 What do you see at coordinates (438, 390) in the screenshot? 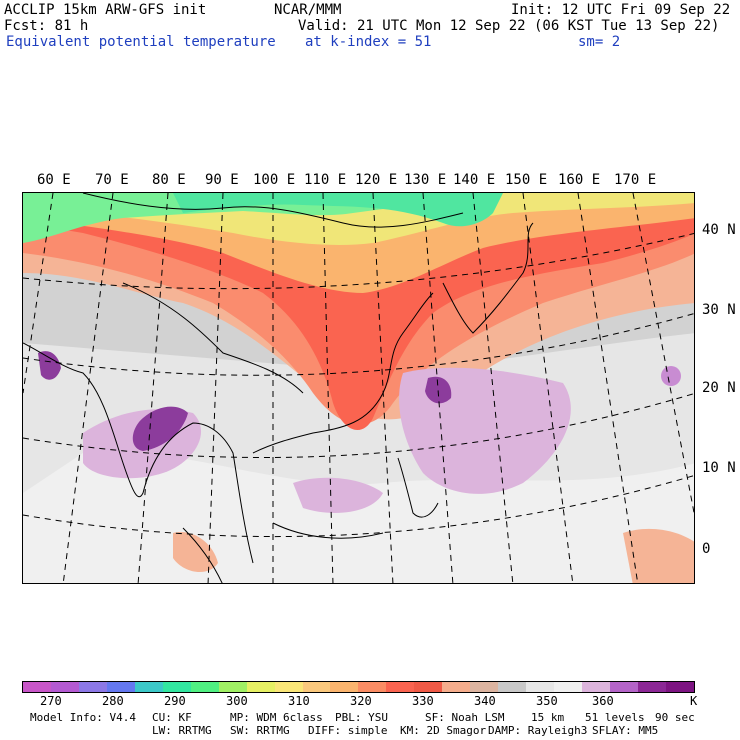
I see `purple-wpac` at bounding box center [438, 390].